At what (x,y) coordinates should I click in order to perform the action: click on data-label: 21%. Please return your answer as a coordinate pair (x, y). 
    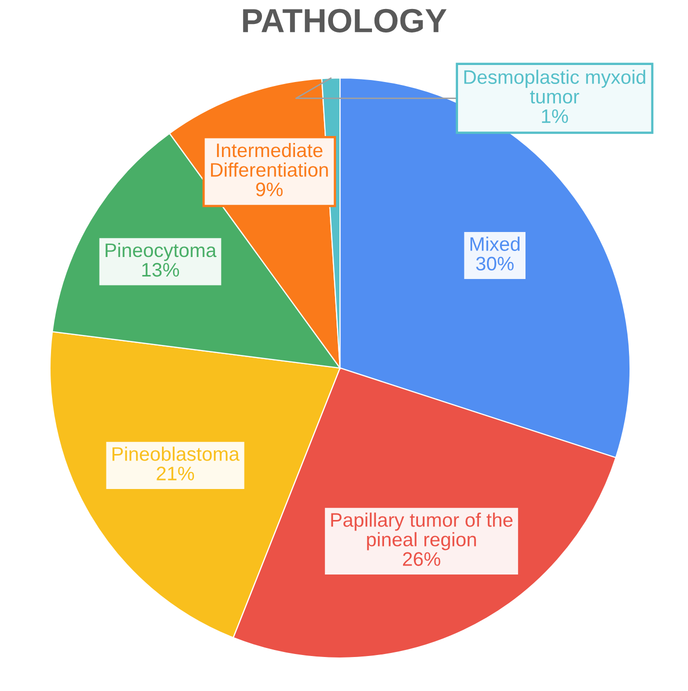
    Looking at the image, I should click on (175, 473).